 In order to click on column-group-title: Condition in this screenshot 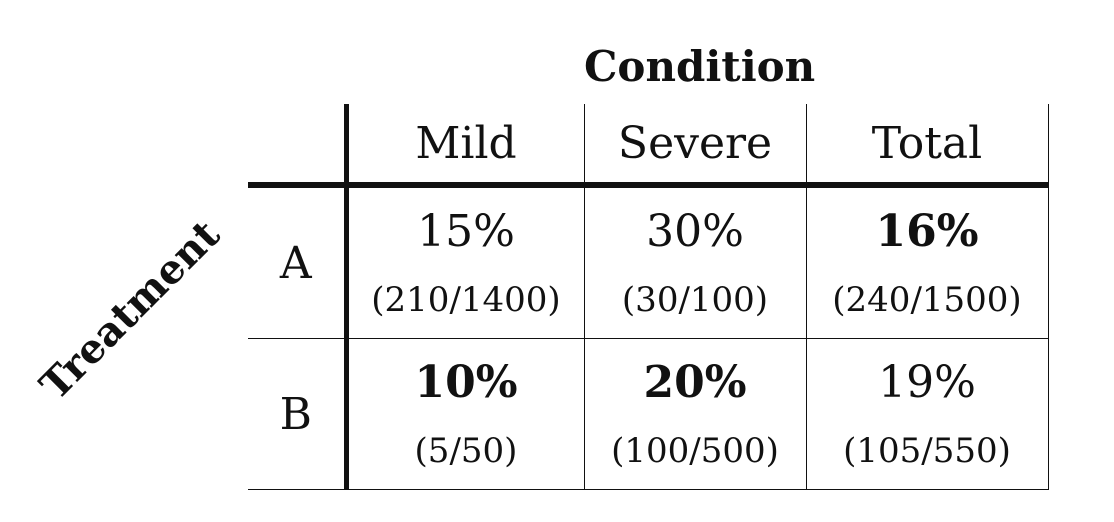, I will do `click(700, 66)`.